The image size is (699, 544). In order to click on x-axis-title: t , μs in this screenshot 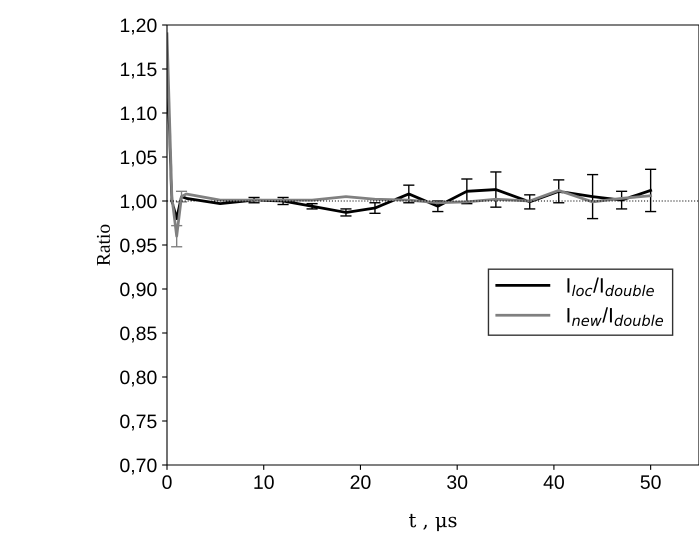, I will do `click(432, 523)`.